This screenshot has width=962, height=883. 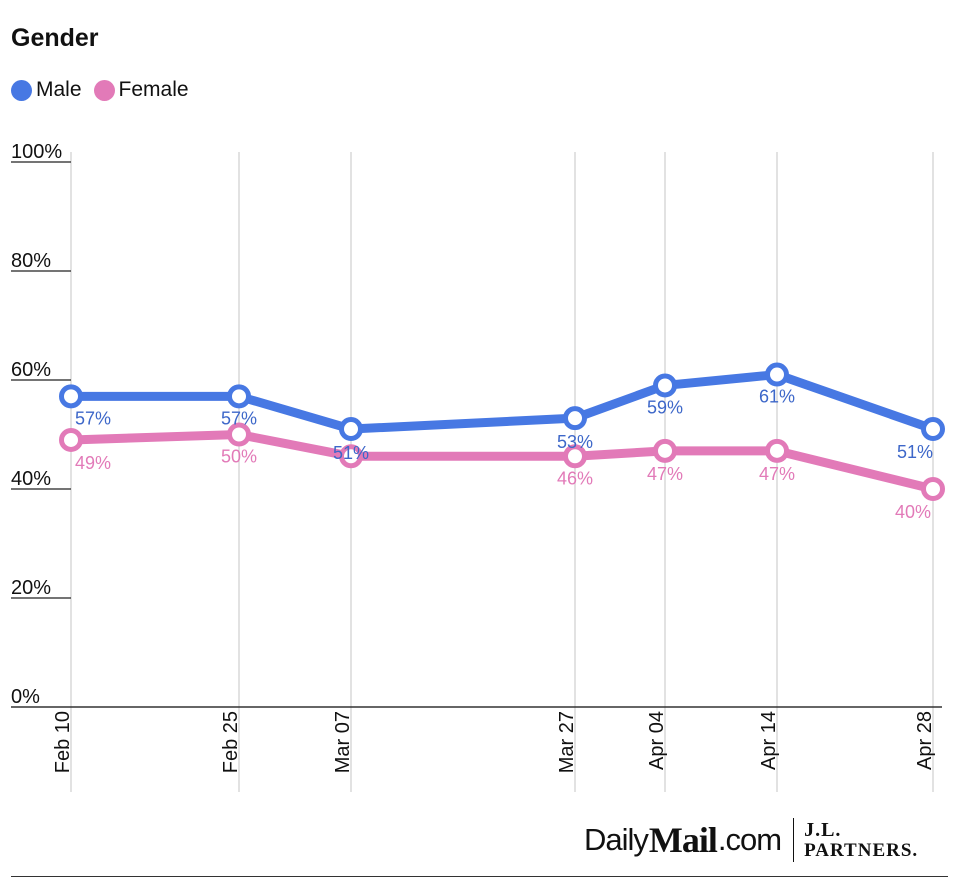 What do you see at coordinates (925, 740) in the screenshot?
I see `xtick-label-6: Apr 28` at bounding box center [925, 740].